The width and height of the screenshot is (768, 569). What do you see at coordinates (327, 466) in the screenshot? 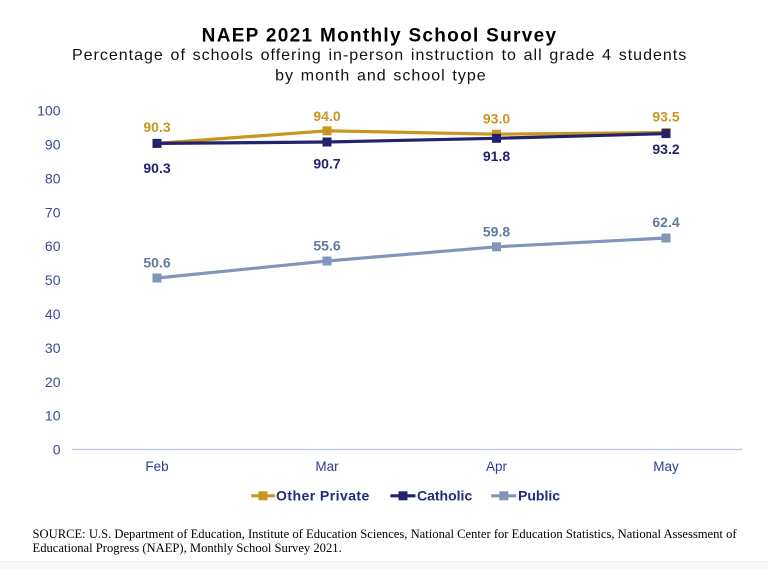
I see `svg-text: Mar` at bounding box center [327, 466].